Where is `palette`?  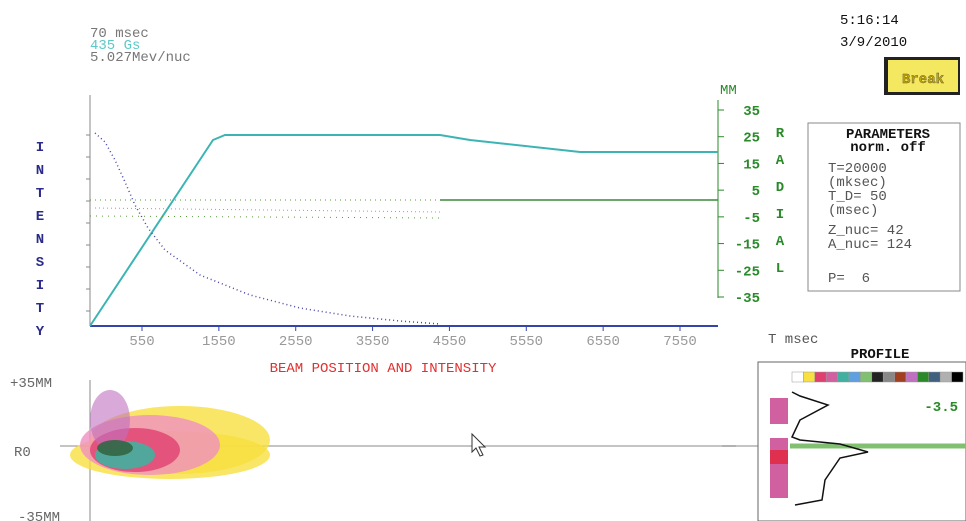
palette is located at coordinates (877, 377).